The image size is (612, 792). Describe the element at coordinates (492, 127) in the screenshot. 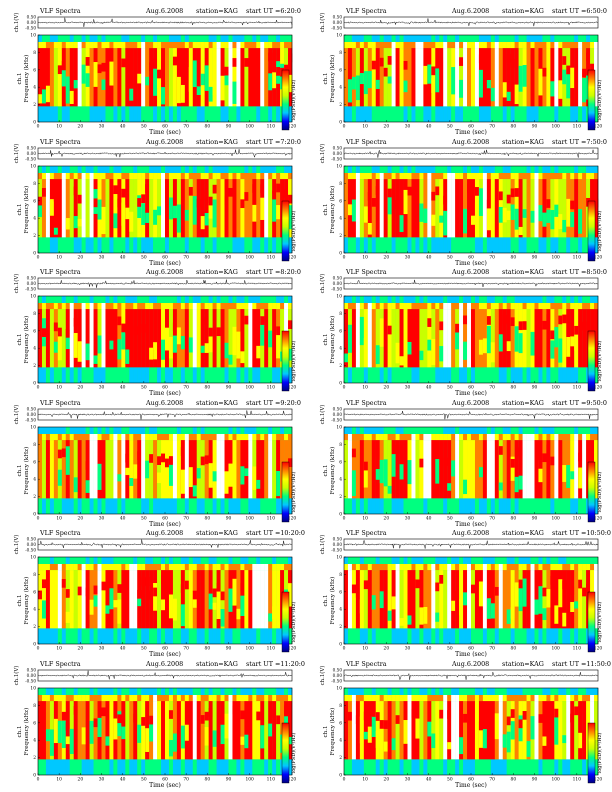

I see `time-tick-label: 70` at that location.